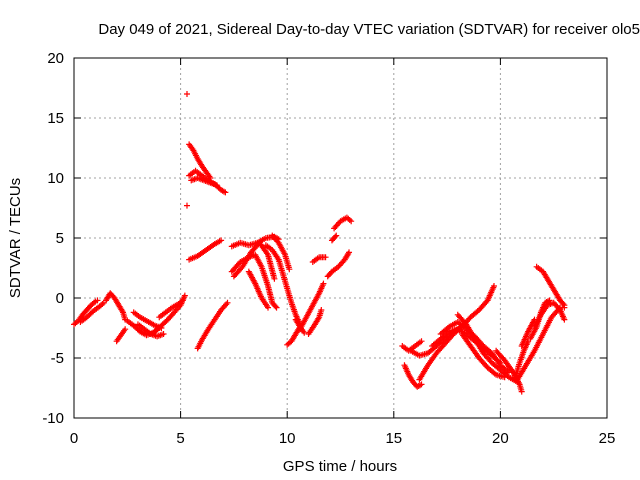  I want to click on x-tick-label: 15, so click(393, 438).